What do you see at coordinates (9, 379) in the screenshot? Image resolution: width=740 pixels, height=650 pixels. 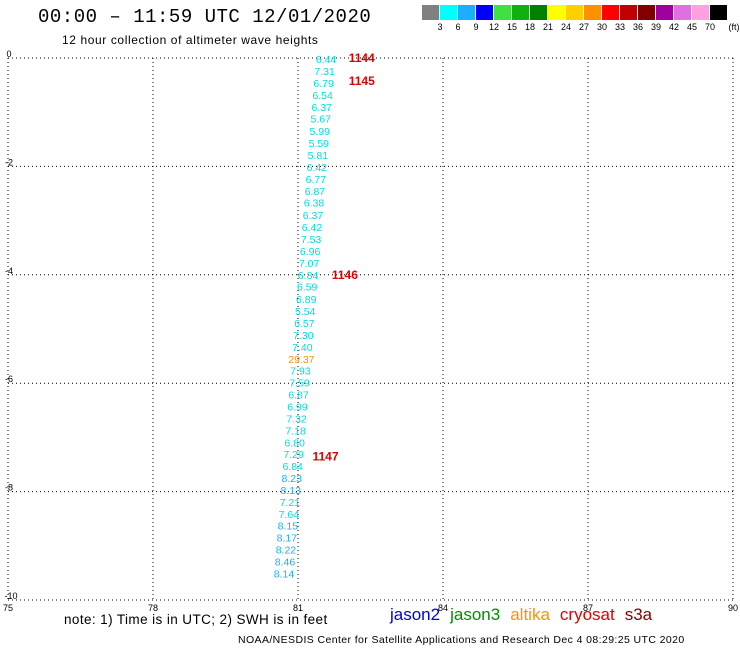 I see `y-tick-label: -6` at bounding box center [9, 379].